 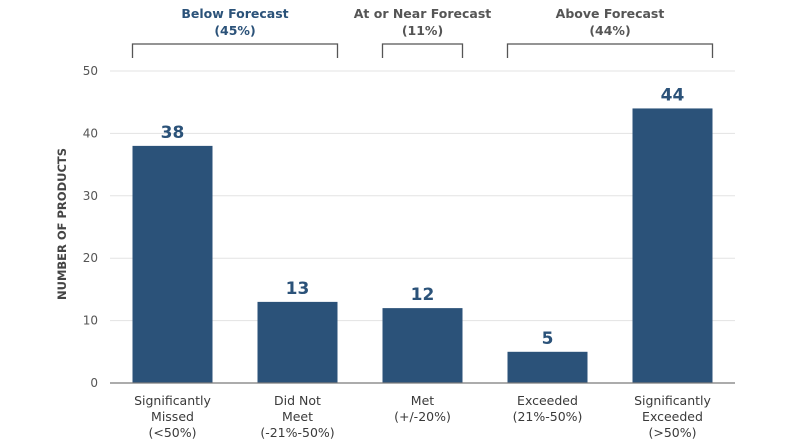 What do you see at coordinates (422, 400) in the screenshot?
I see `category-label-line: Met` at bounding box center [422, 400].